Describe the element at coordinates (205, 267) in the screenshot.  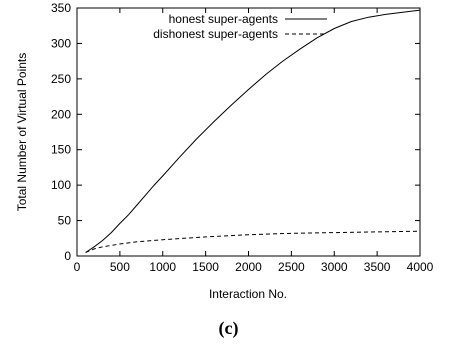
I see `x-tick-label: 1500` at that location.